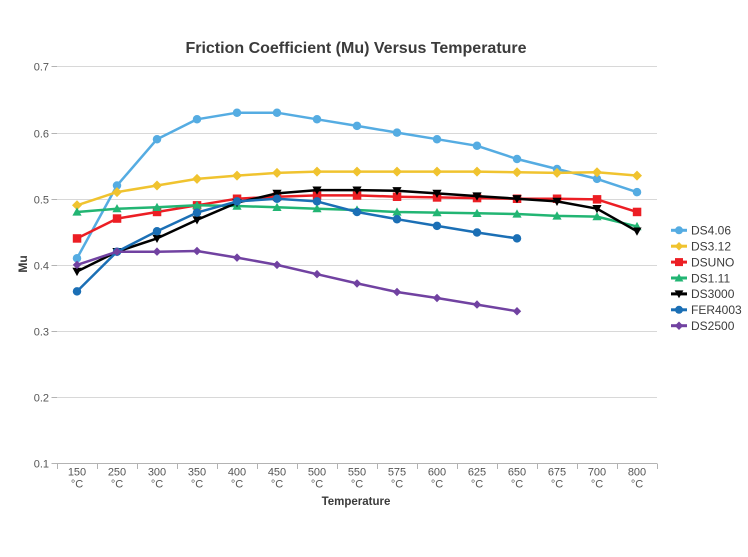 This screenshot has width=748, height=557. I want to click on svg-text: 0.1, so click(41, 464).